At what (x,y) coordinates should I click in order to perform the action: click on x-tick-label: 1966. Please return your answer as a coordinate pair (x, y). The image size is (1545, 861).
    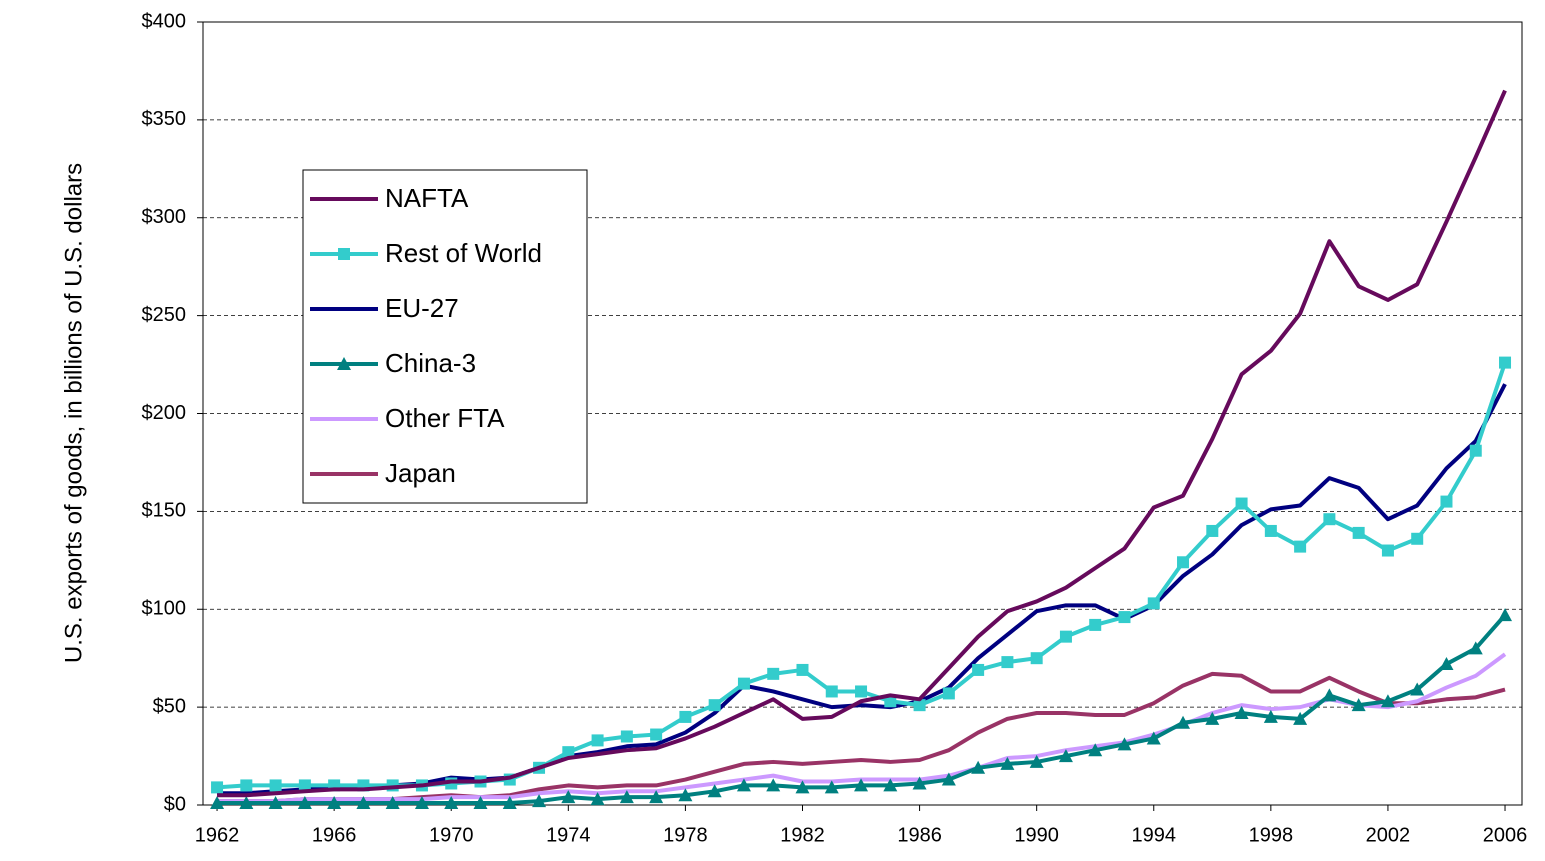
    Looking at the image, I should click on (334, 835).